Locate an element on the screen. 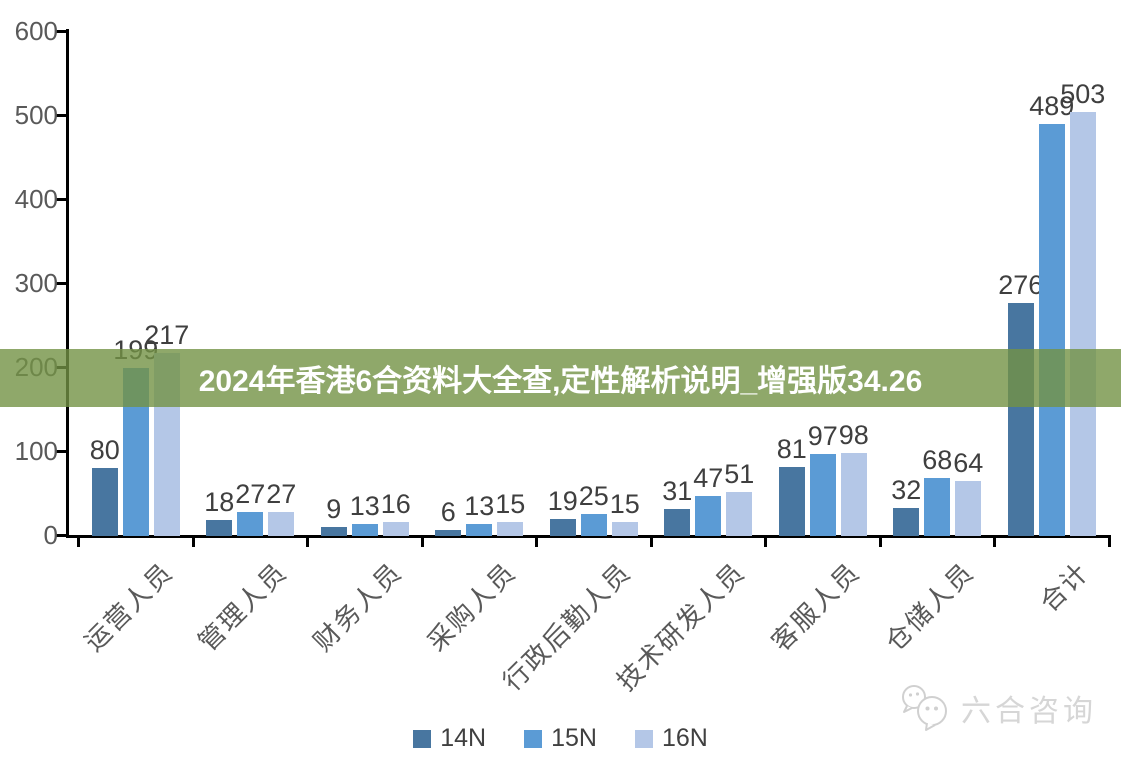 The image size is (1121, 757). bar-value-label: 47 is located at coordinates (708, 477).